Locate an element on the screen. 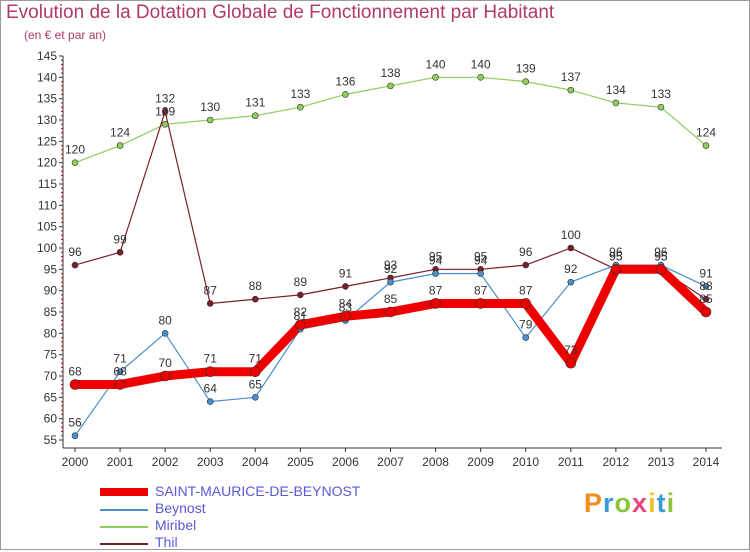 Image resolution: width=750 pixels, height=552 pixels. data-label-miribel: 134 is located at coordinates (616, 90).